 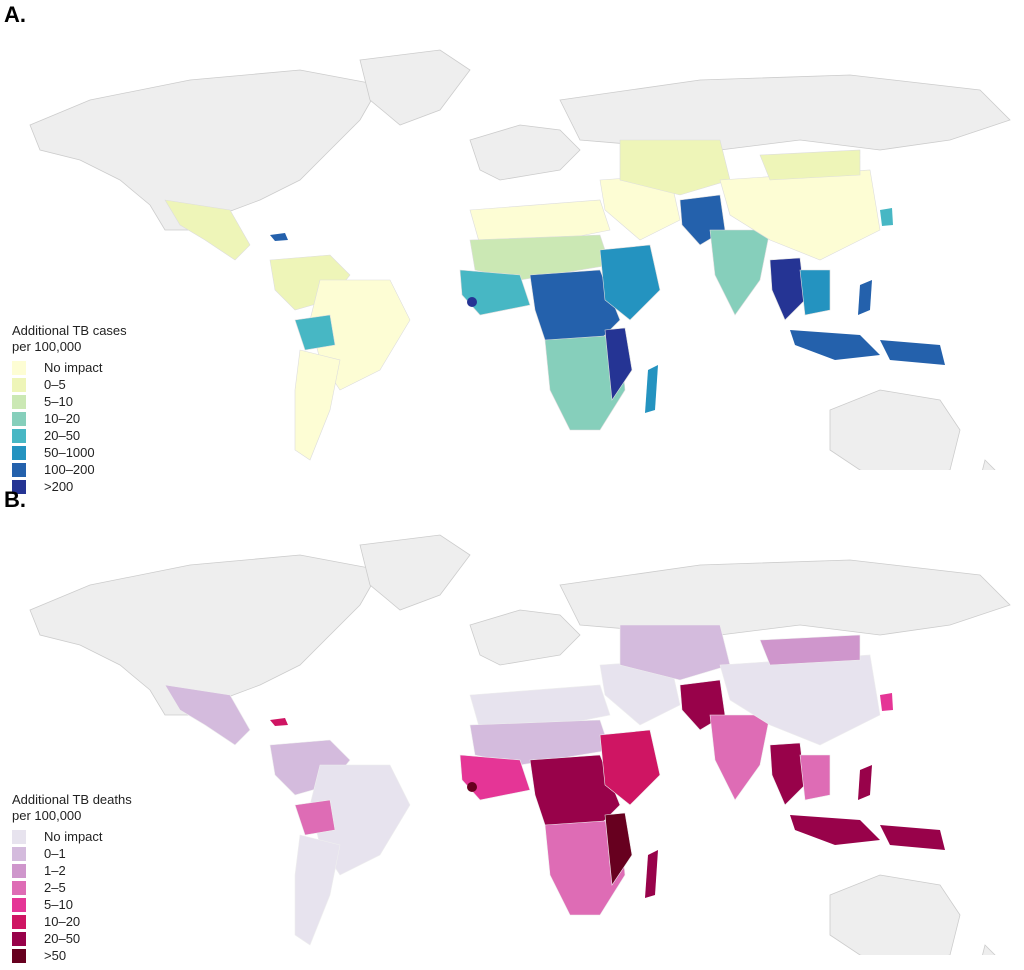 What do you see at coordinates (72, 955) in the screenshot?
I see `legend-item: >50` at bounding box center [72, 955].